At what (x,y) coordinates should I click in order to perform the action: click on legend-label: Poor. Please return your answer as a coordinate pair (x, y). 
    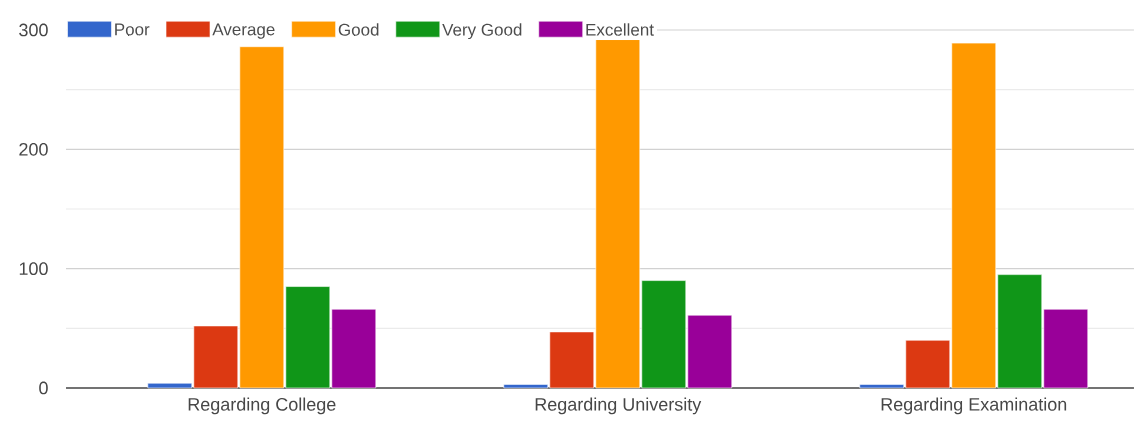
    Looking at the image, I should click on (132, 29).